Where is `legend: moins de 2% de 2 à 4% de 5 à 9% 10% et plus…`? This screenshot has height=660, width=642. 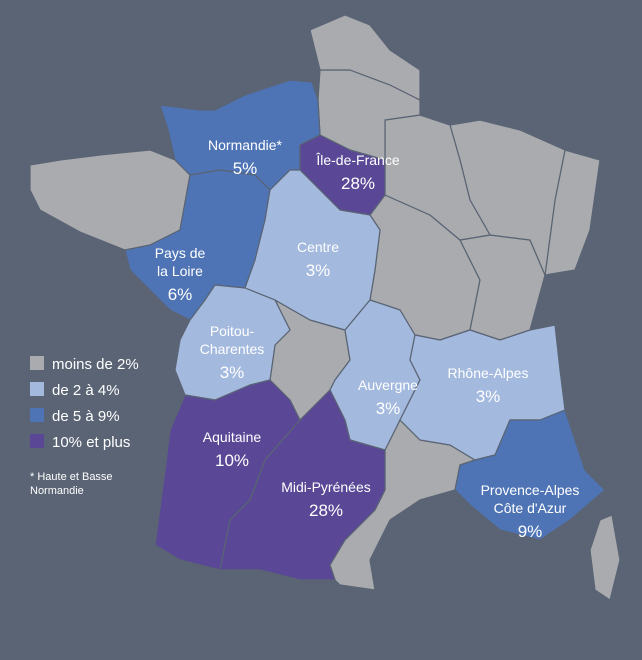 legend: moins de 2% de 2 à 4% de 5 à 9% 10% et plus… is located at coordinates (84, 426).